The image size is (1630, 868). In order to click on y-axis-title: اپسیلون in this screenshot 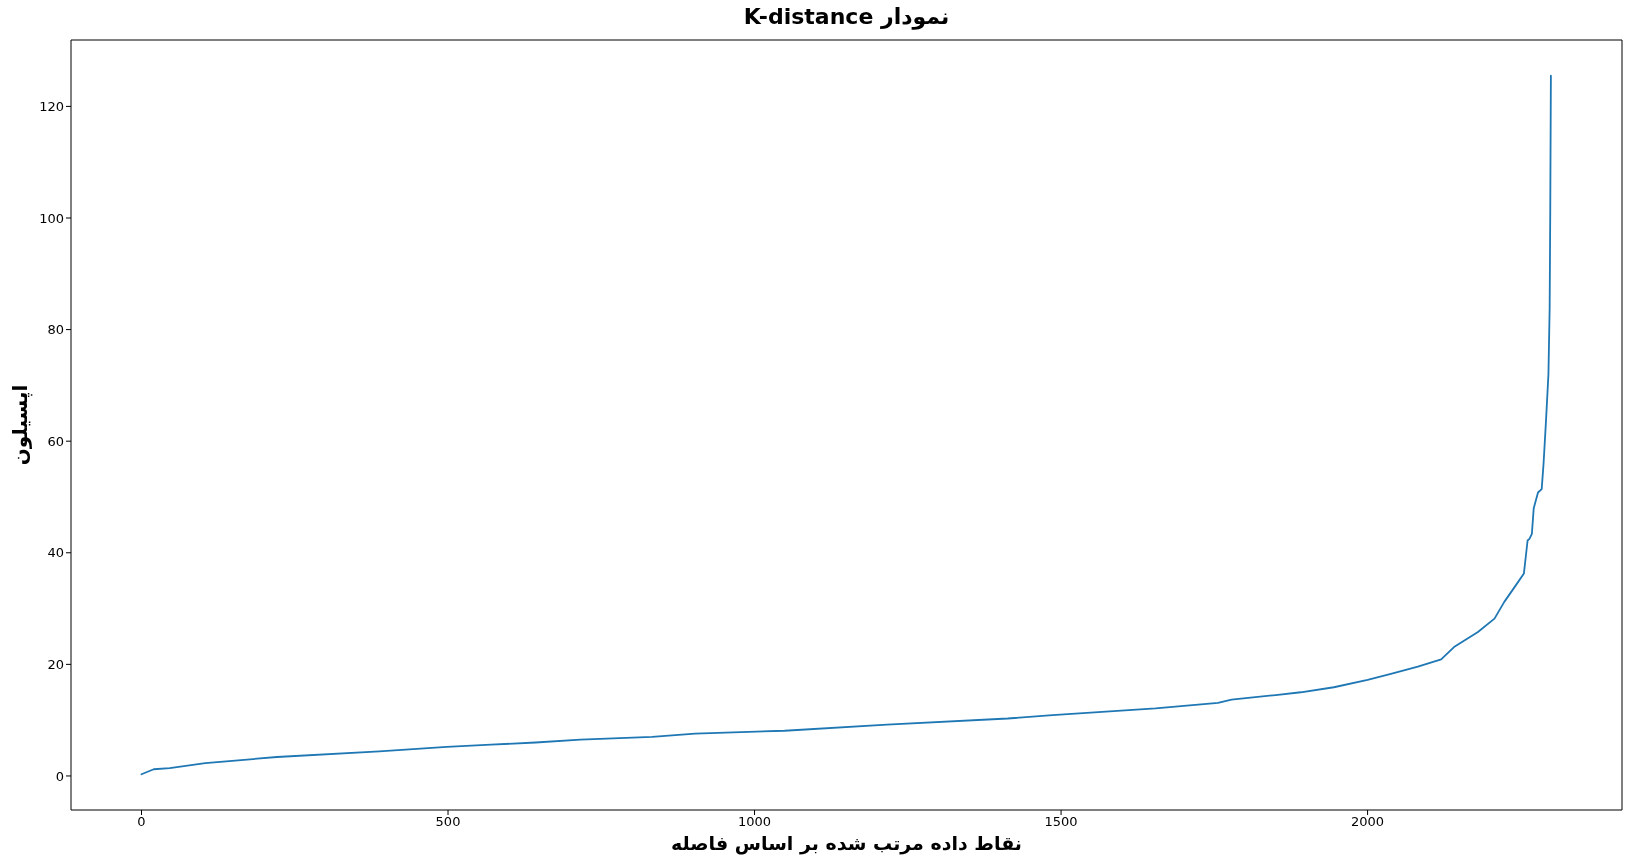, I will do `click(20, 425)`.